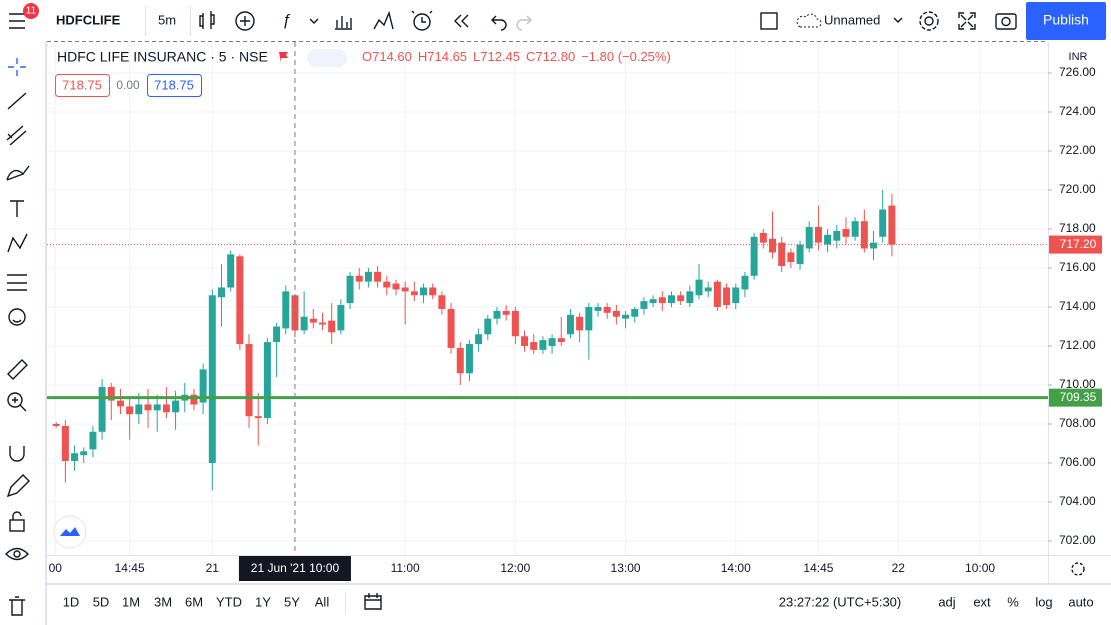 The image size is (1111, 625). I want to click on brush-tool, so click(18, 173).